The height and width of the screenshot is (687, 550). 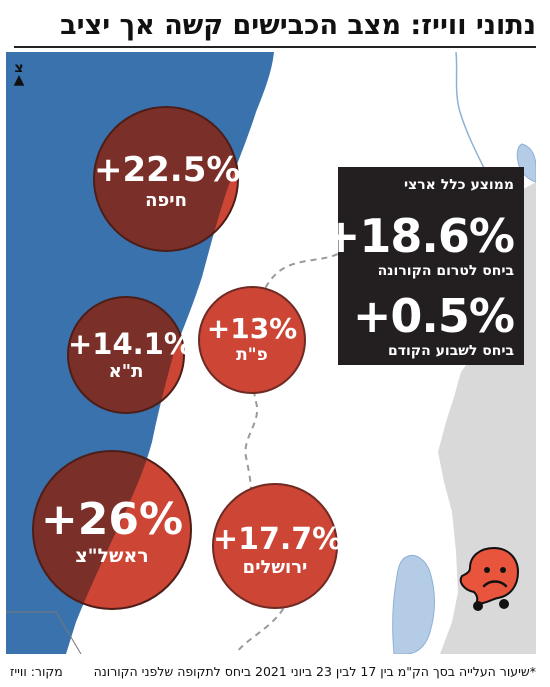 I want to click on rishon-lezion-value: +26%, so click(x=112, y=519).